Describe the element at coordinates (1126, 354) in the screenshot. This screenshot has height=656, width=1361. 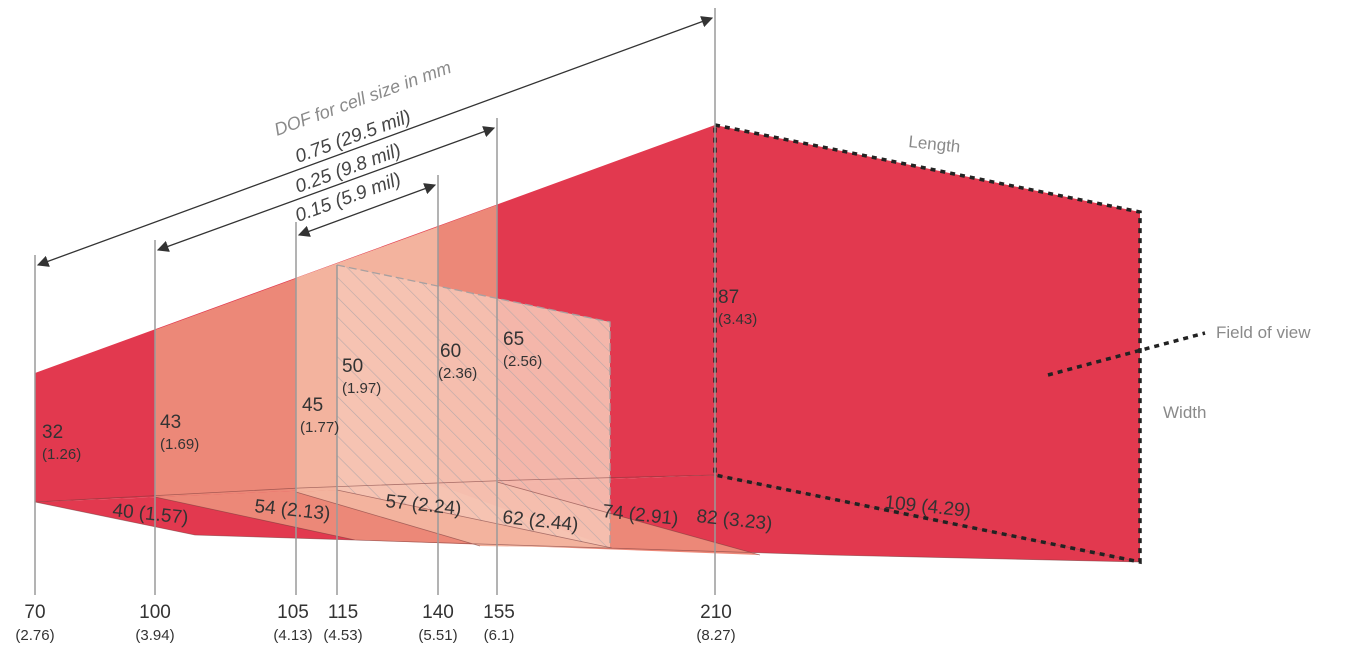
I see `fov-pointer` at that location.